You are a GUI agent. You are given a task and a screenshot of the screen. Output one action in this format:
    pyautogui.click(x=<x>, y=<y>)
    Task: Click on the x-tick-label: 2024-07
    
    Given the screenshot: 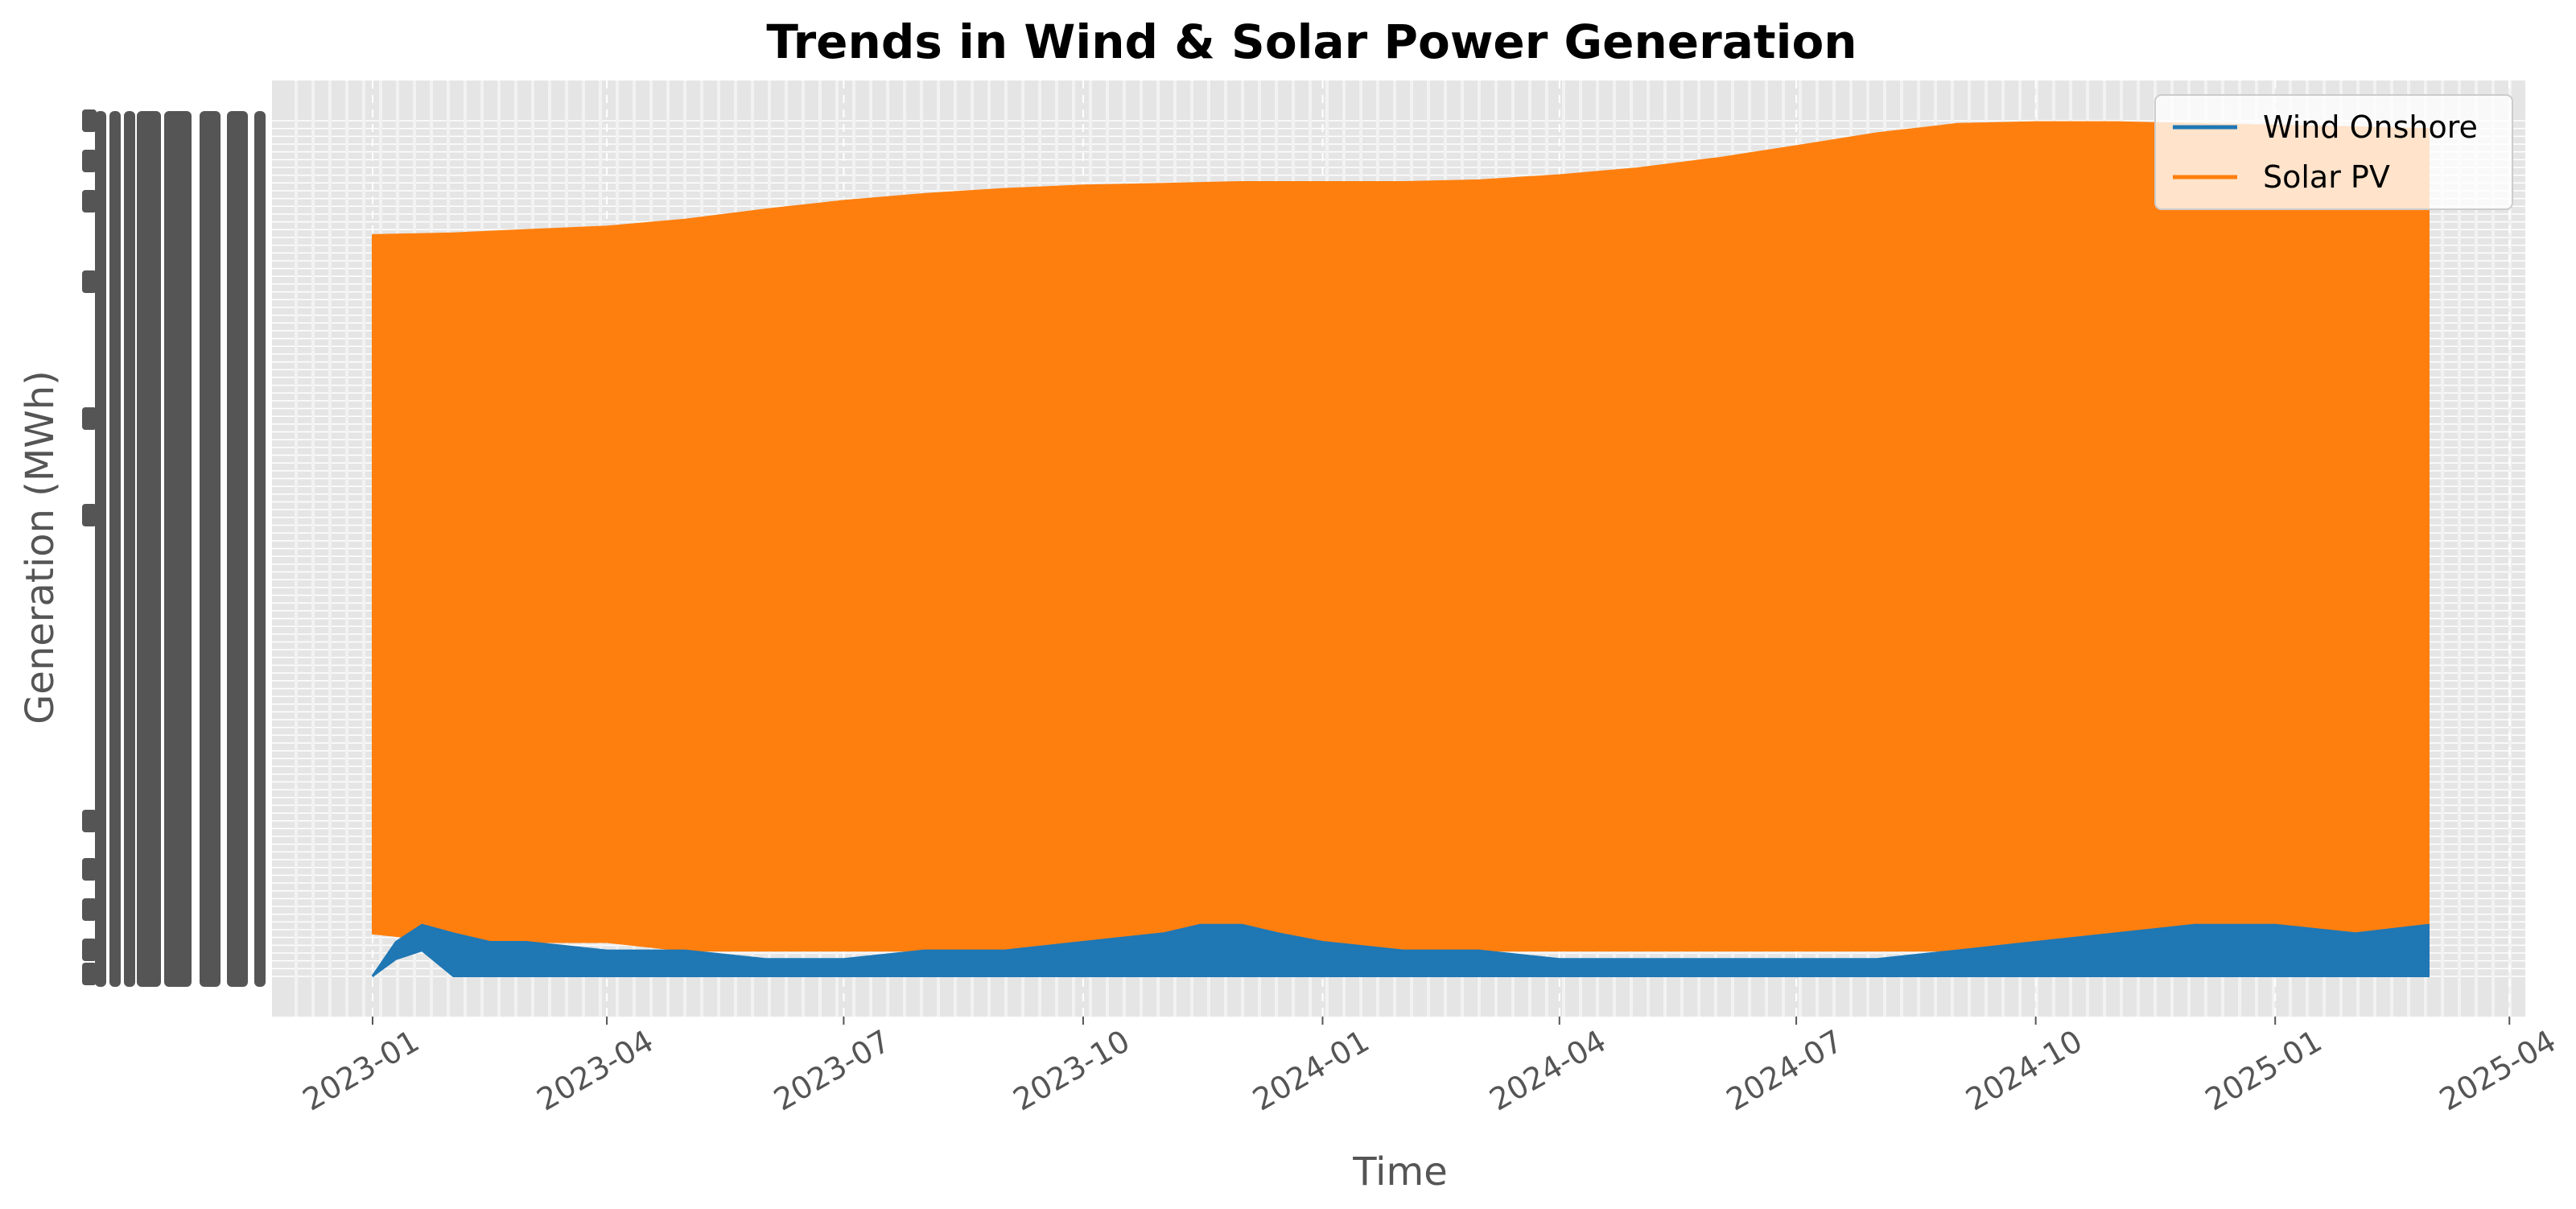 What is the action you would take?
    pyautogui.click(x=1785, y=1070)
    